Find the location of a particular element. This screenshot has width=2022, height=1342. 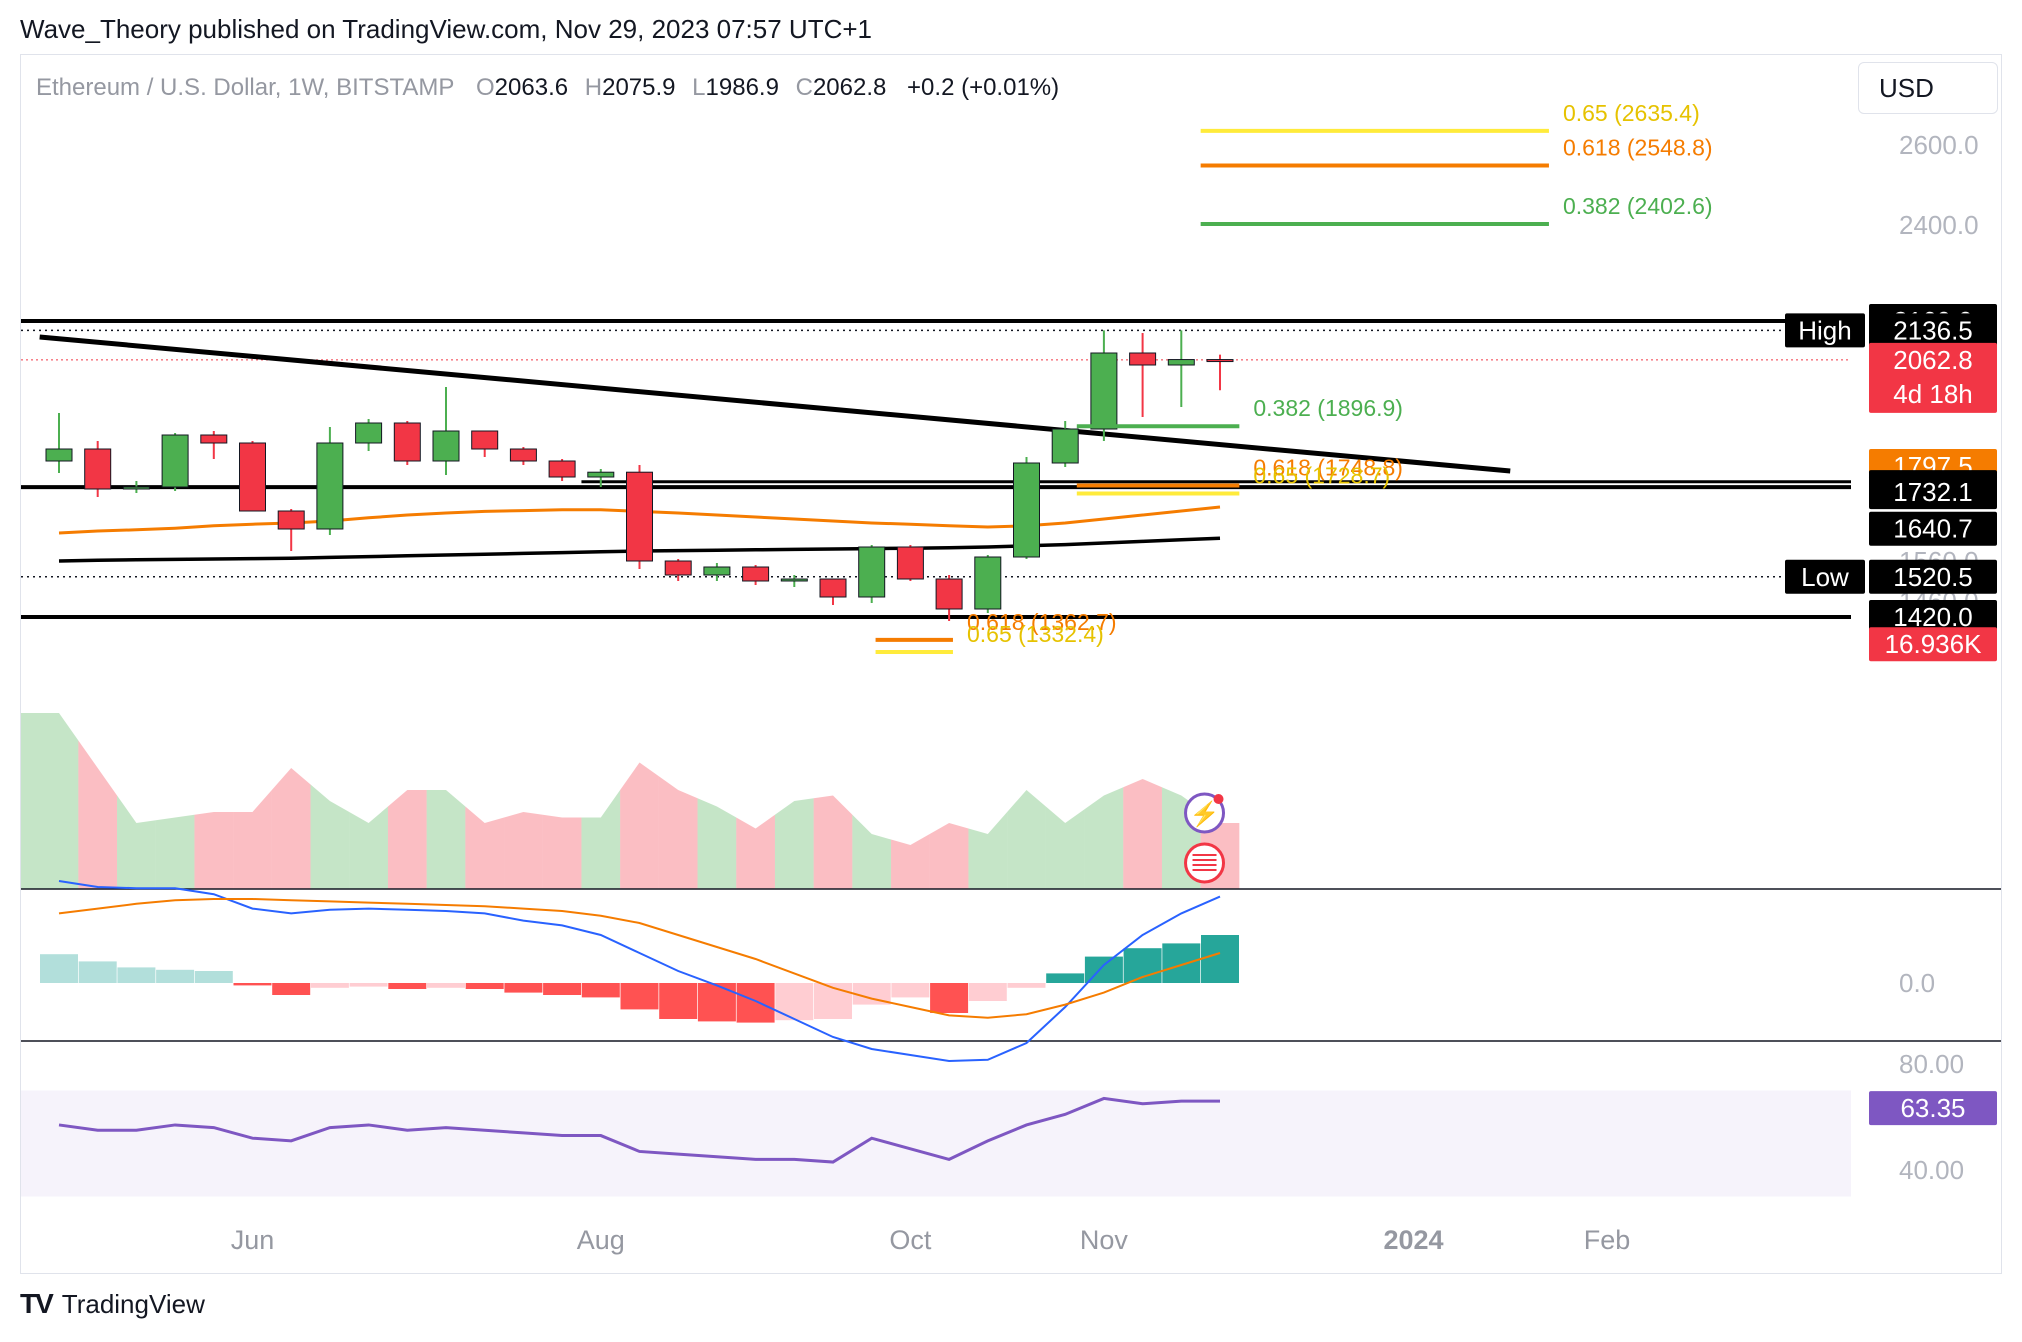

earnings-event-icon is located at coordinates (1205, 813).